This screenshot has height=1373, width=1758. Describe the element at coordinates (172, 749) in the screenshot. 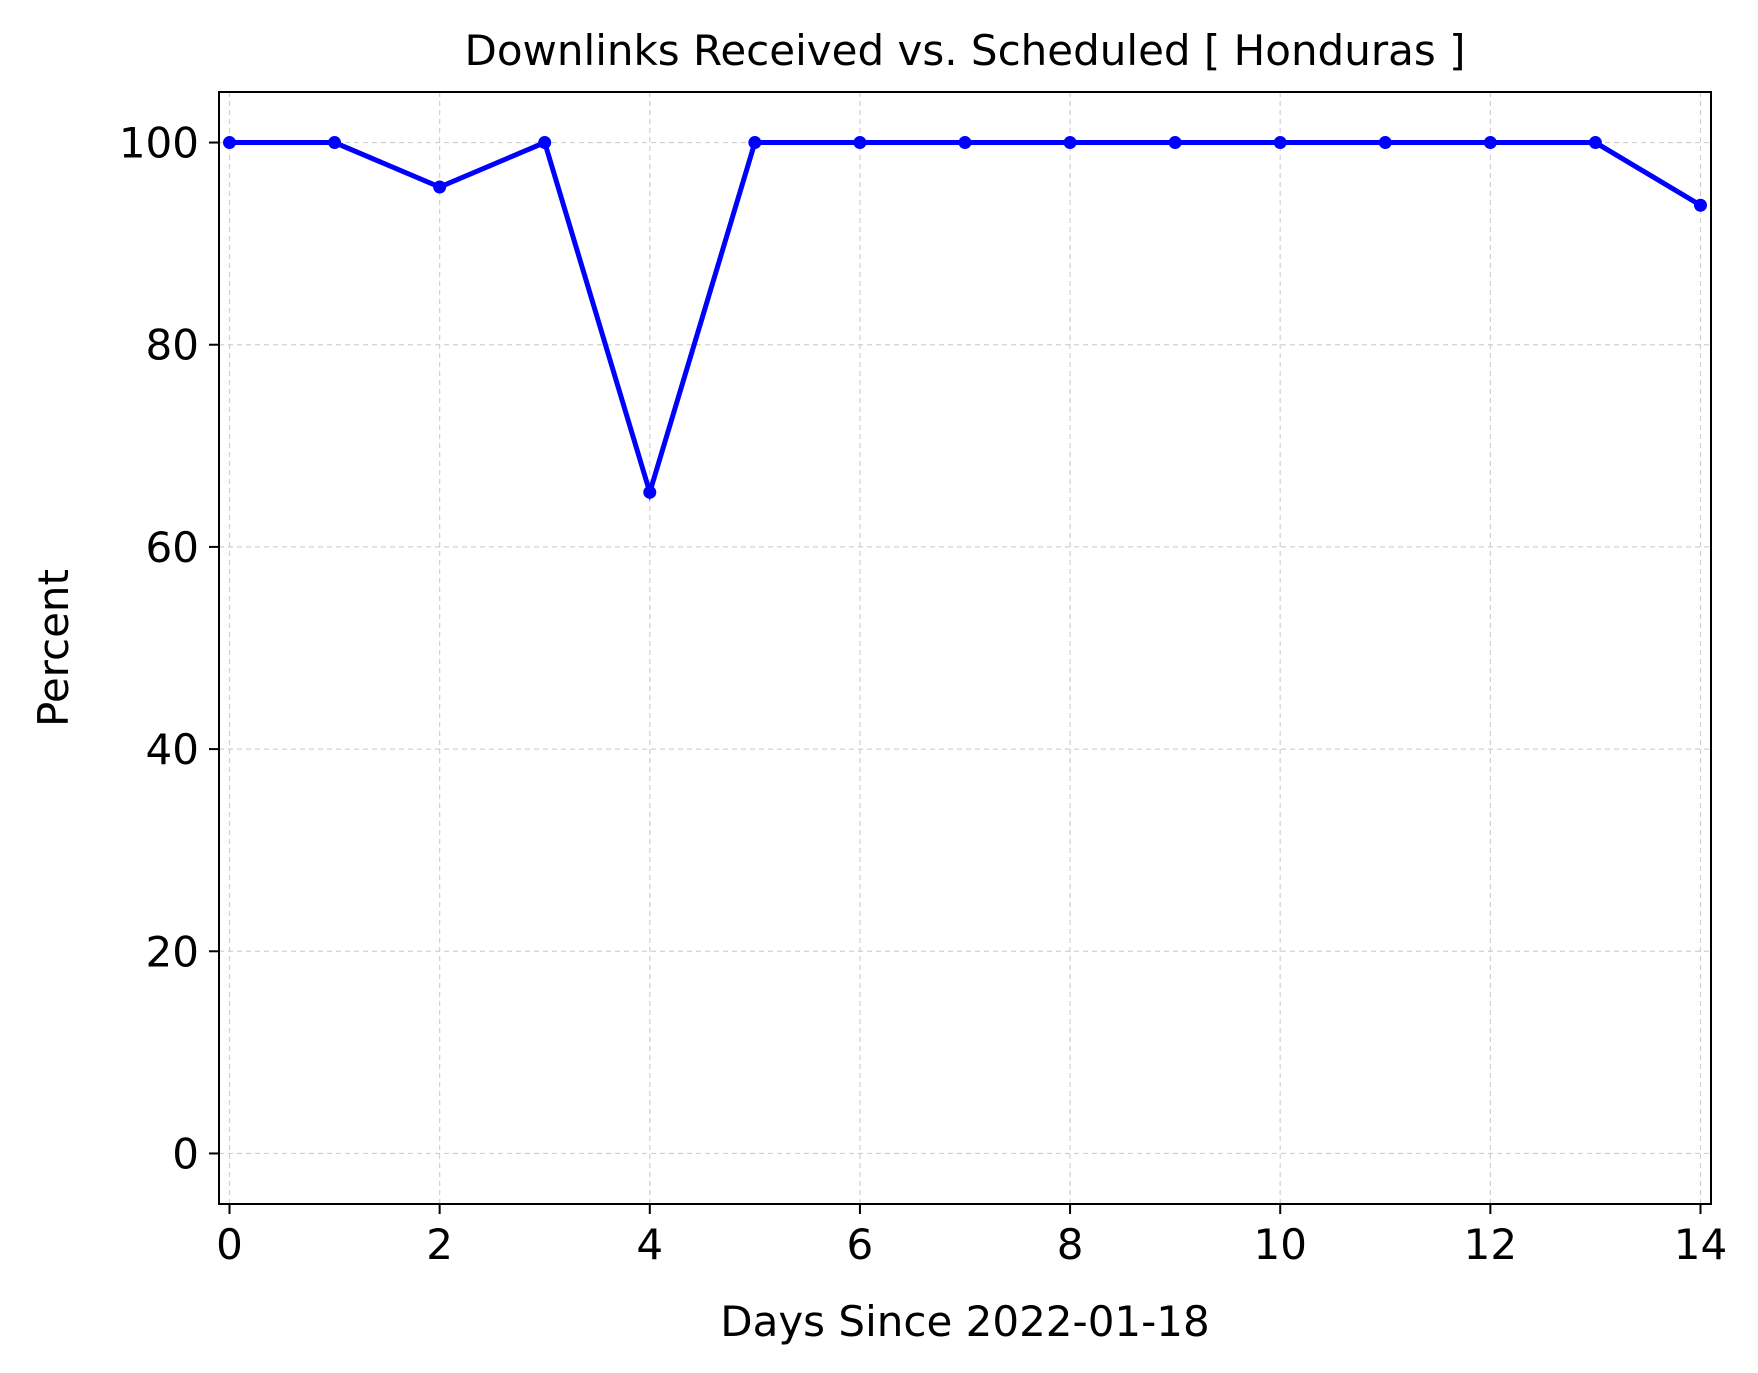

I see `y-tick-label: 40` at that location.